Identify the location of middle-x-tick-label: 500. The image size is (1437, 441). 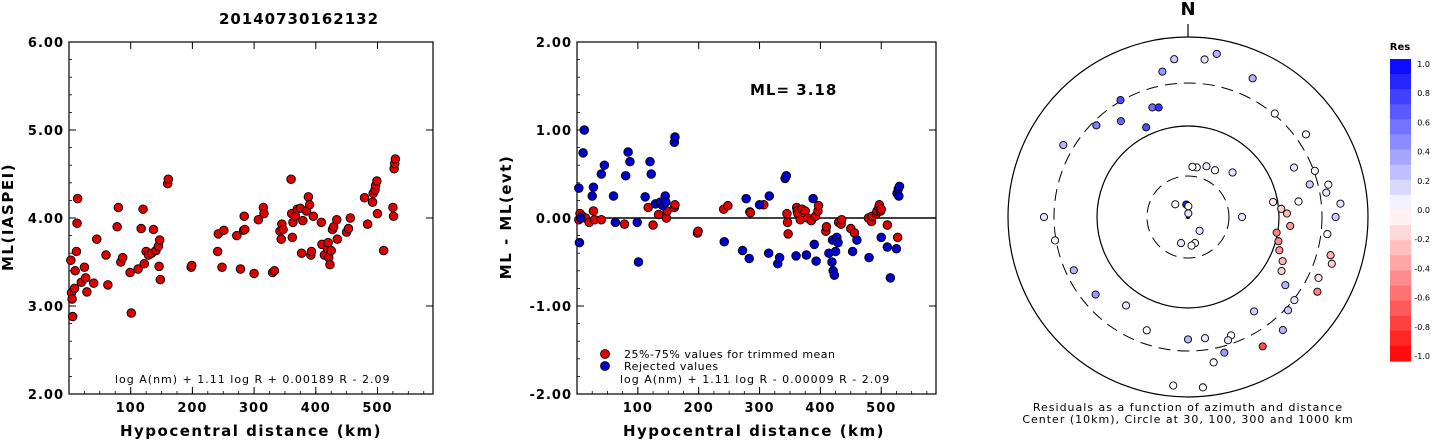
(881, 408).